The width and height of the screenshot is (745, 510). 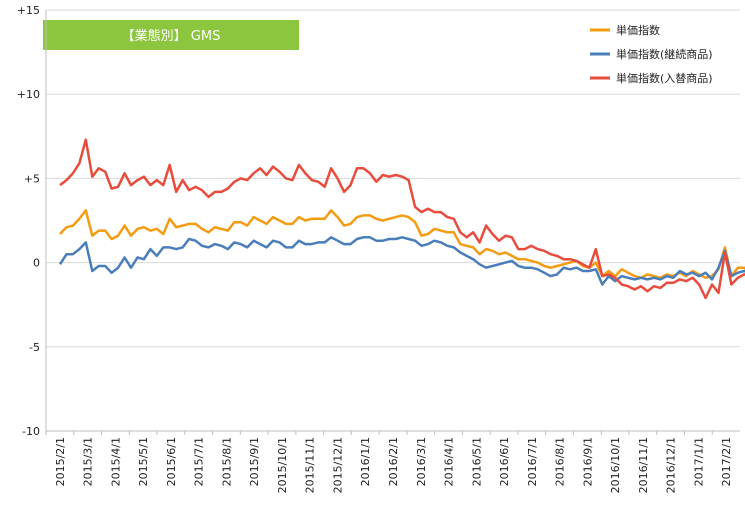 What do you see at coordinates (638, 30) in the screenshot?
I see `legend-label-0: 単価指数` at bounding box center [638, 30].